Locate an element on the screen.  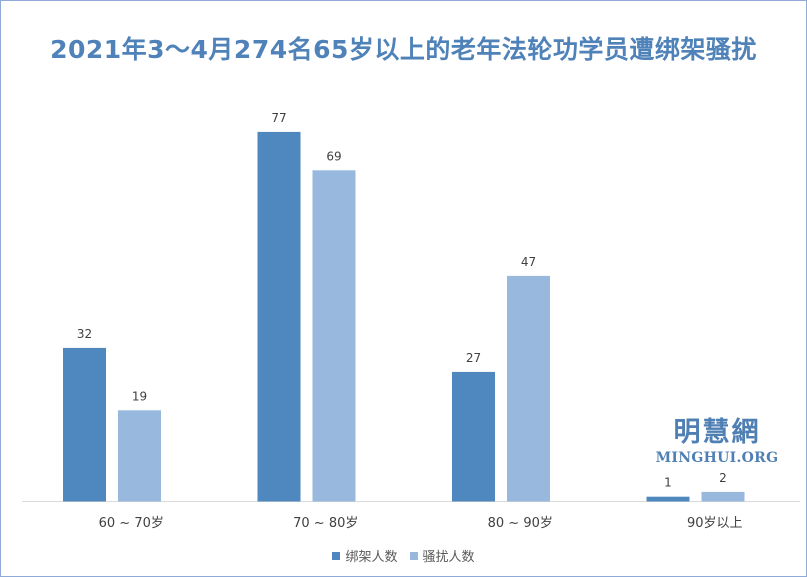
legend-item-series-1: 绑架人数 is located at coordinates (365, 555).